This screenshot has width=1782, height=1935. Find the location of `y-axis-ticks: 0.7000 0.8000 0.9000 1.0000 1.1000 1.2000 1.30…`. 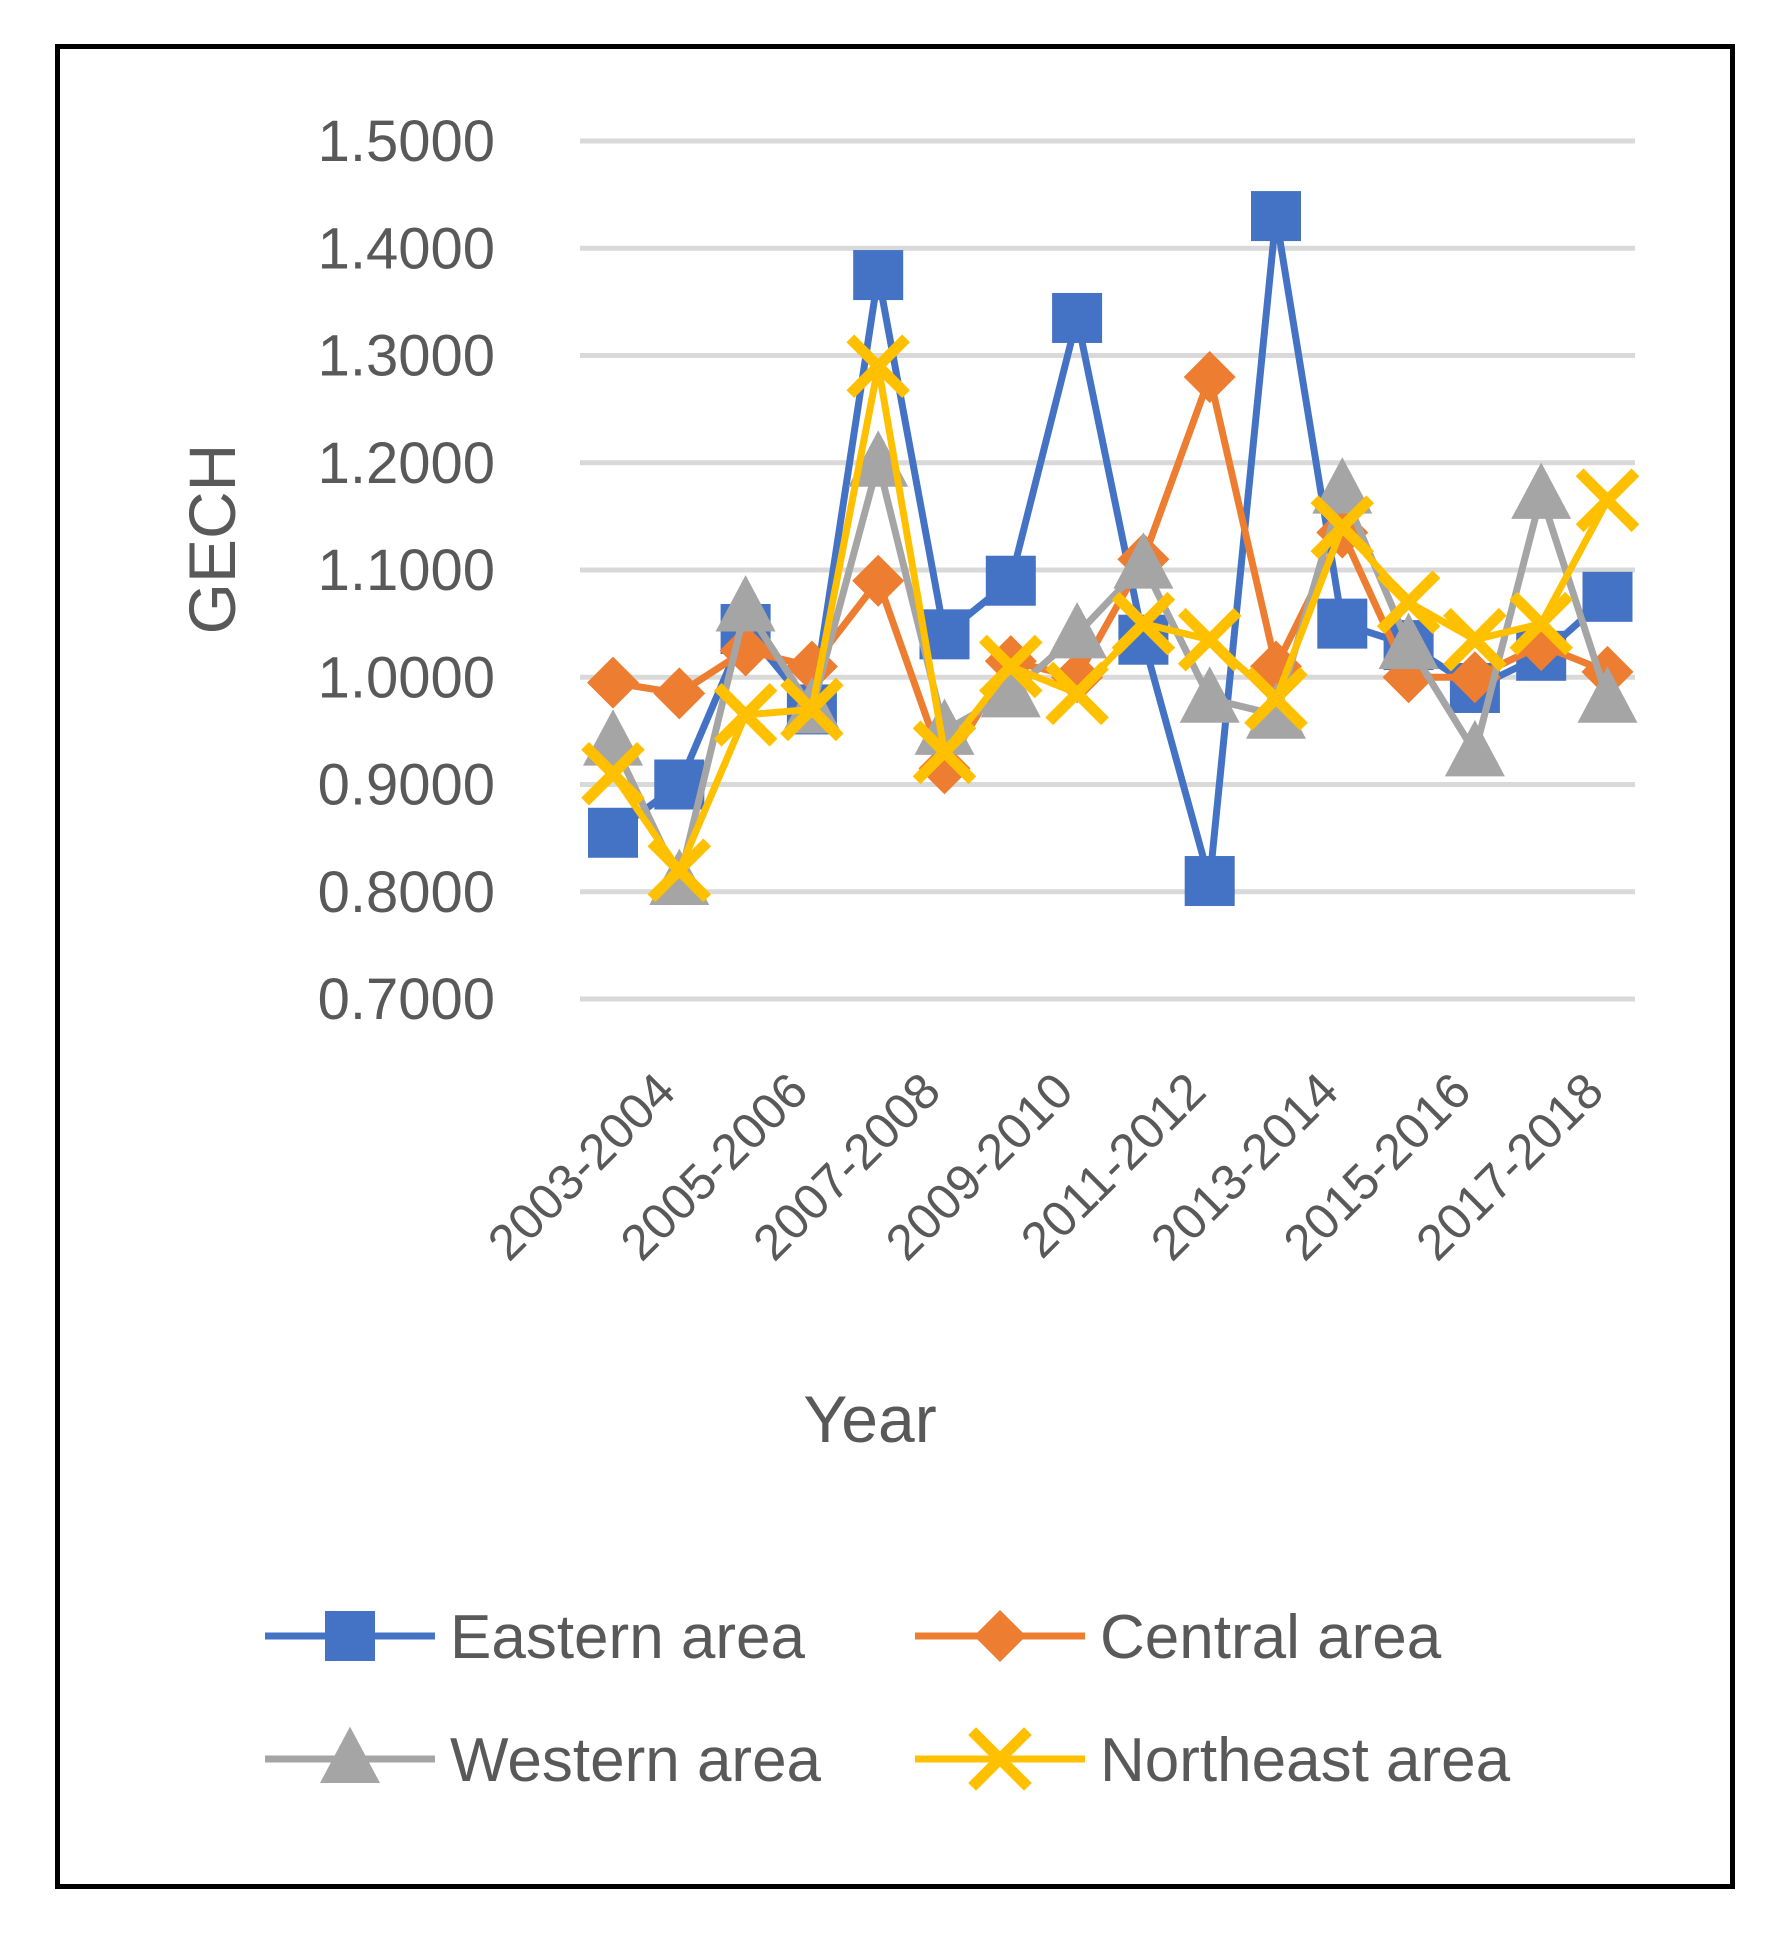

y-axis-ticks: 0.7000 0.8000 0.9000 1.0000 1.1000 1.2000 1.30… is located at coordinates (406, 570).